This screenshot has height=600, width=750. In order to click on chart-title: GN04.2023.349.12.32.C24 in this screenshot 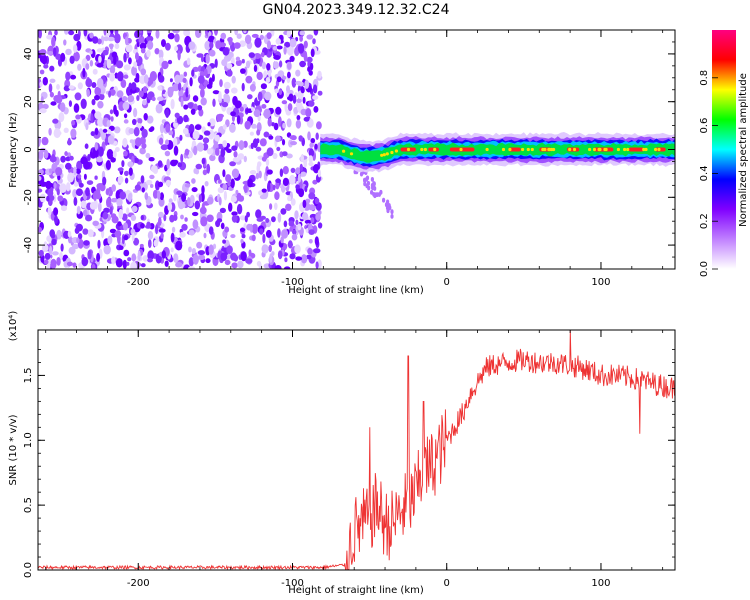, I will do `click(356, 10)`.